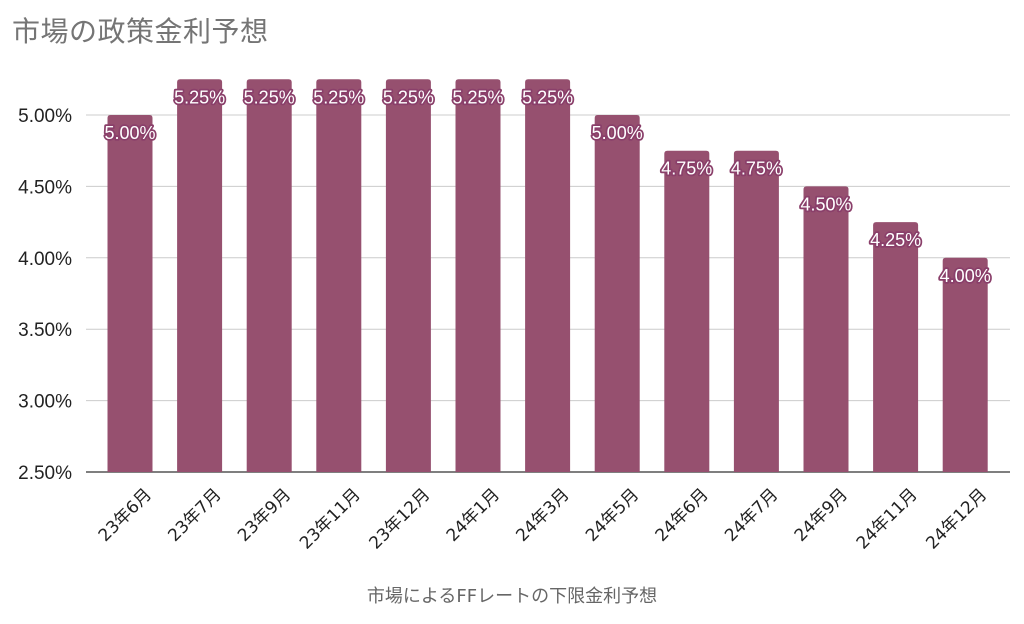 This screenshot has width=1024, height=624. I want to click on y-tick-label: 4.50%, so click(45, 187).